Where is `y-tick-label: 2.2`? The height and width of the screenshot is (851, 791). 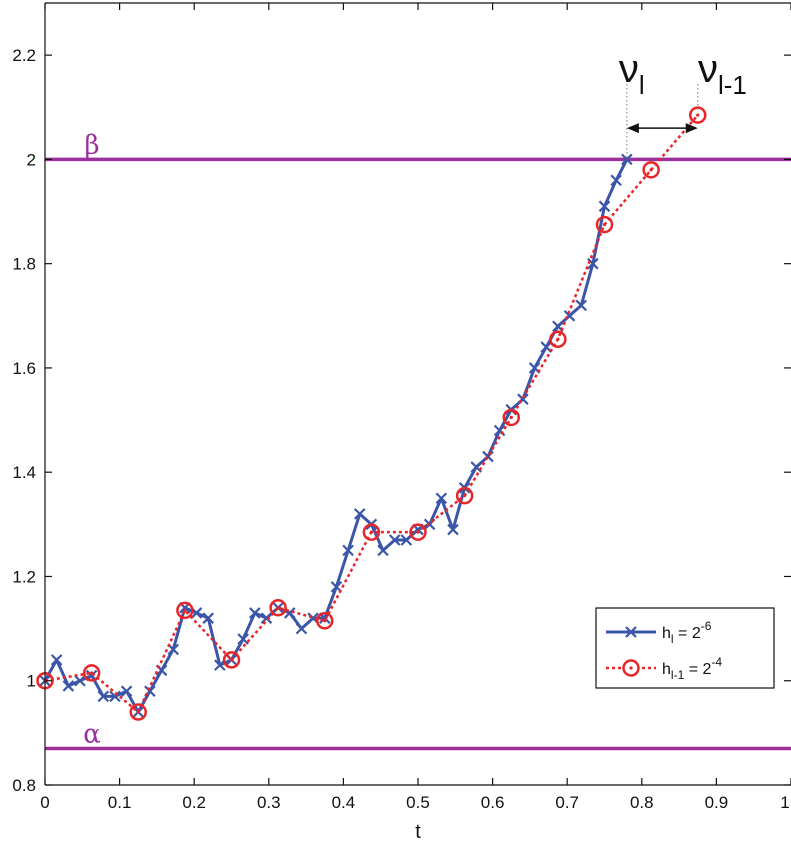 y-tick-label: 2.2 is located at coordinates (24, 55).